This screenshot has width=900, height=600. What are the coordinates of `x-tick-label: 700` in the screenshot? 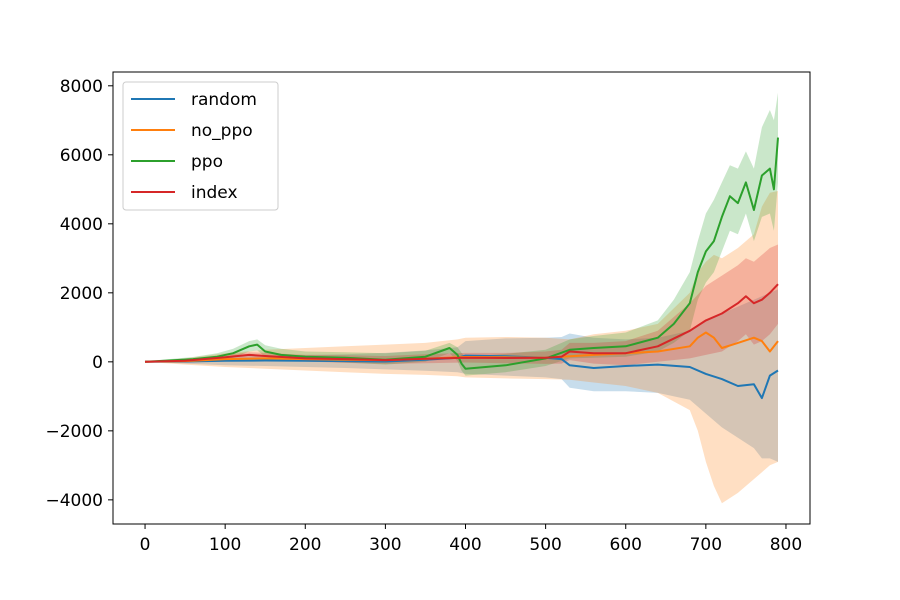 It's located at (706, 545).